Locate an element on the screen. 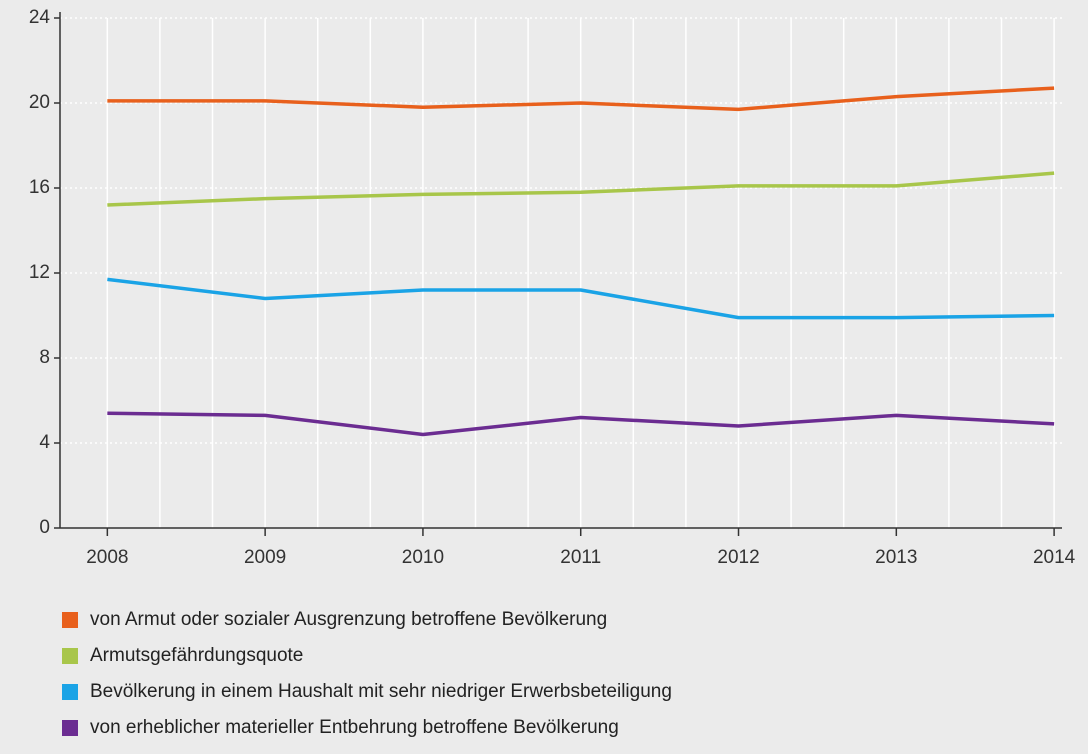 This screenshot has height=754, width=1088. y-tick-label: 12 is located at coordinates (39, 272).